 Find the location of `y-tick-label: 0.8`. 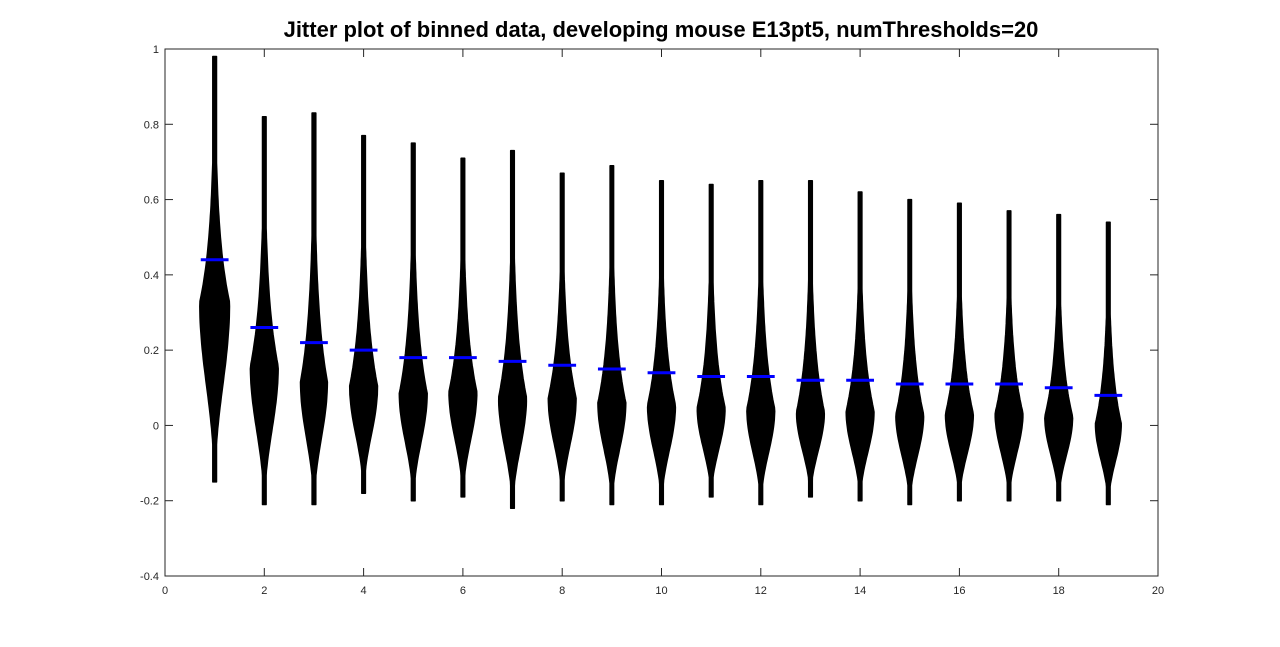

y-tick-label: 0.8 is located at coordinates (151, 125).